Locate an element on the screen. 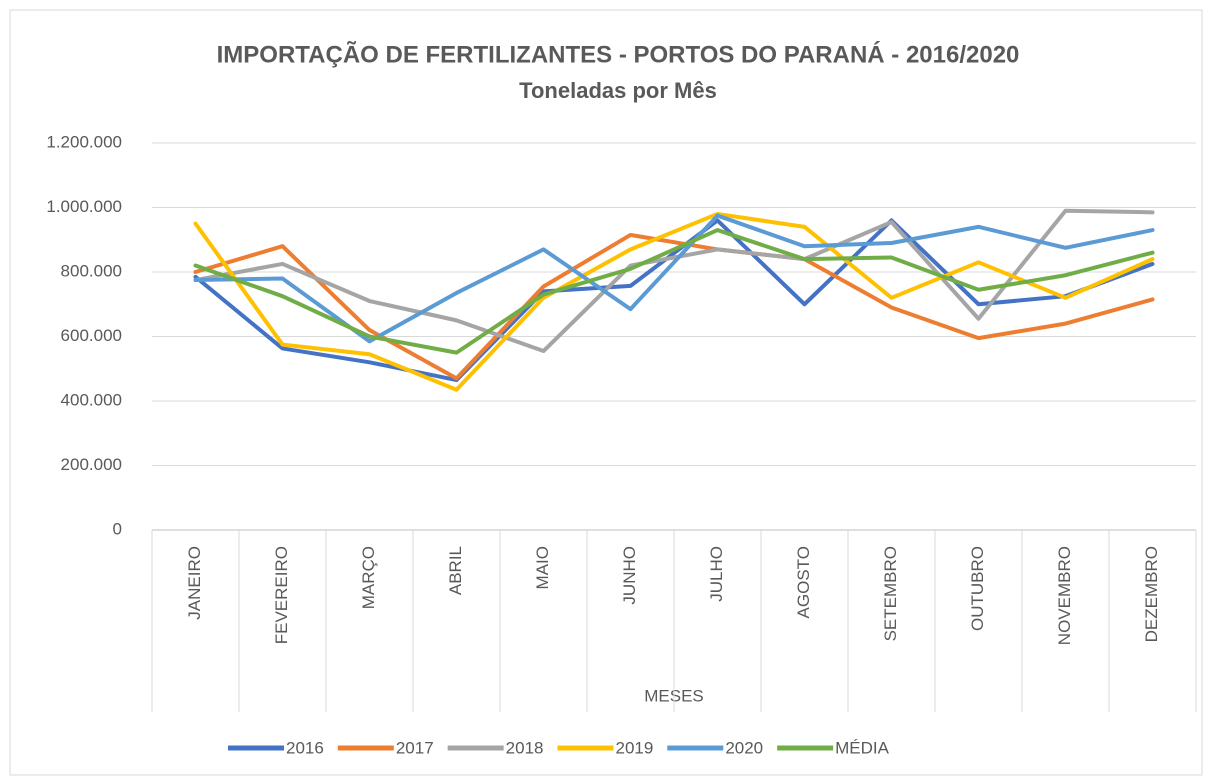 This screenshot has height=780, width=1211. x-tick-label: AGOSTO is located at coordinates (803, 582).